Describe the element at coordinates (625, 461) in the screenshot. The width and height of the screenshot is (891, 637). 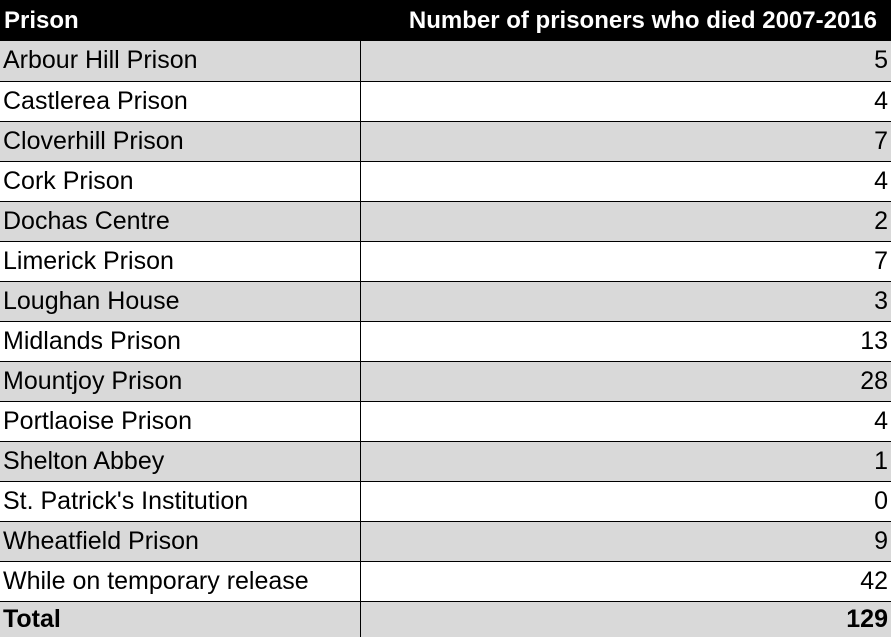
I see `death-count-cell: 1` at that location.